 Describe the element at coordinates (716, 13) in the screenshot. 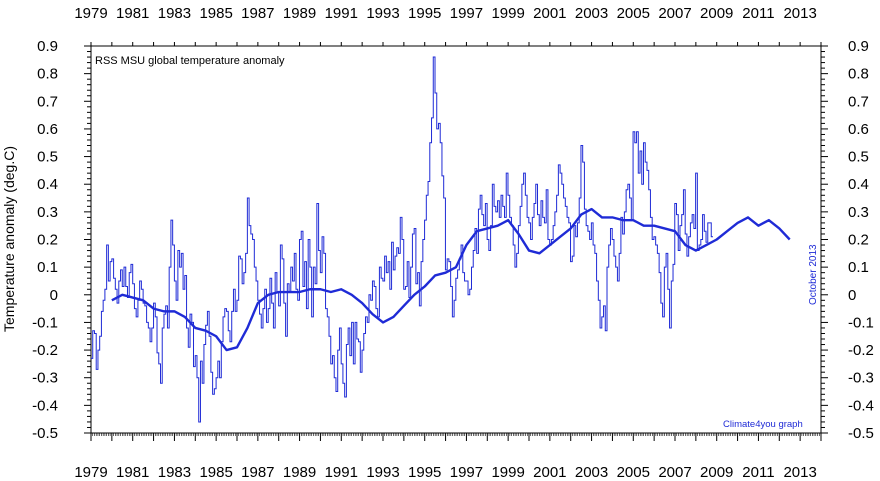

I see `x-tick-label-top: 2009` at that location.